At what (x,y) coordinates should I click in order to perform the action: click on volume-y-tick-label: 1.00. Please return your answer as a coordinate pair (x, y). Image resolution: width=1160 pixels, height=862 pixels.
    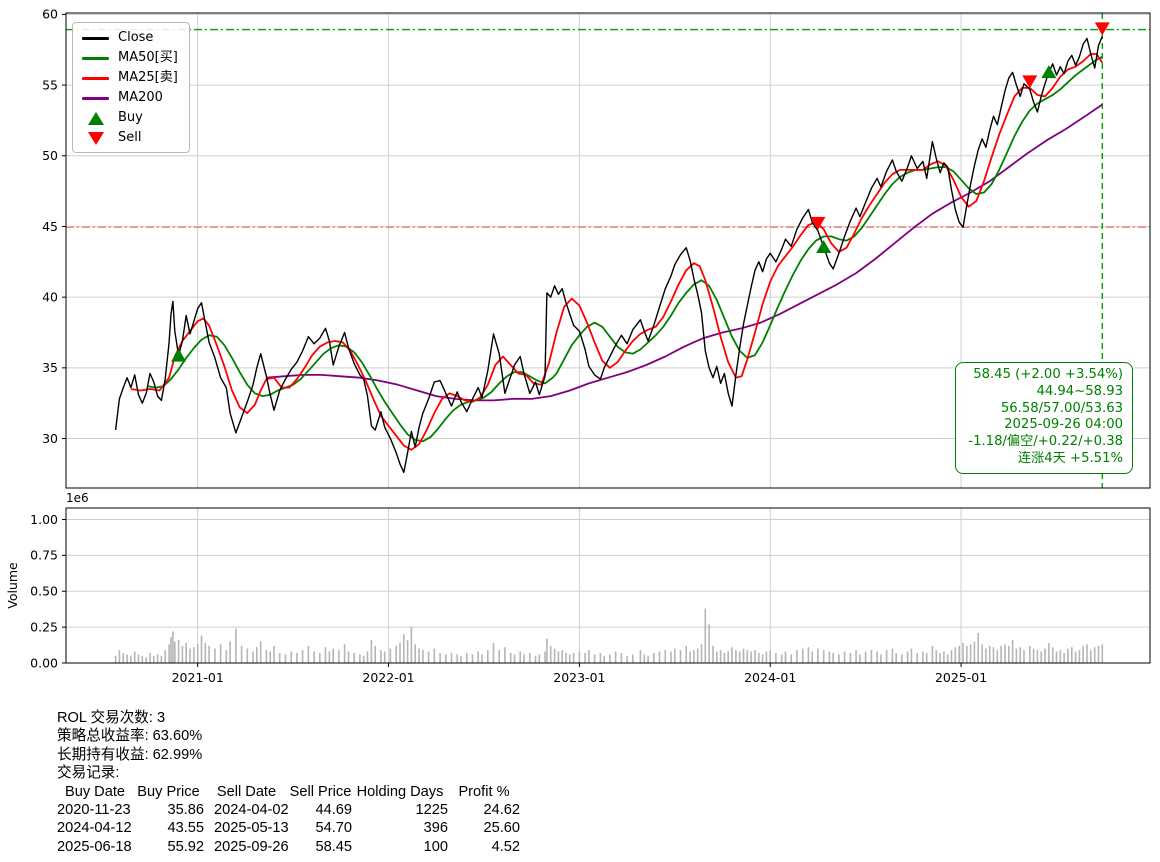
    Looking at the image, I should click on (44, 519).